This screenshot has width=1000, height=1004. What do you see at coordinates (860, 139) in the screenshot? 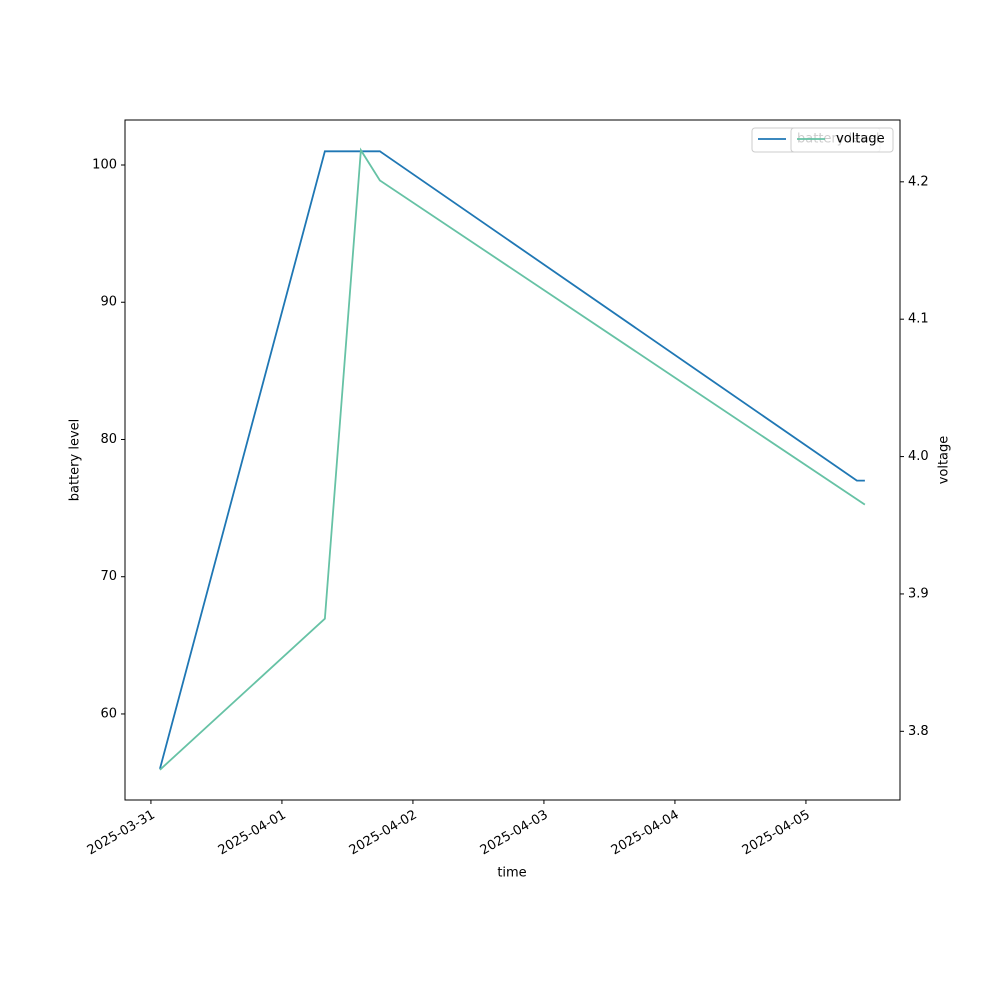
I see `legend-label: voltage` at bounding box center [860, 139].